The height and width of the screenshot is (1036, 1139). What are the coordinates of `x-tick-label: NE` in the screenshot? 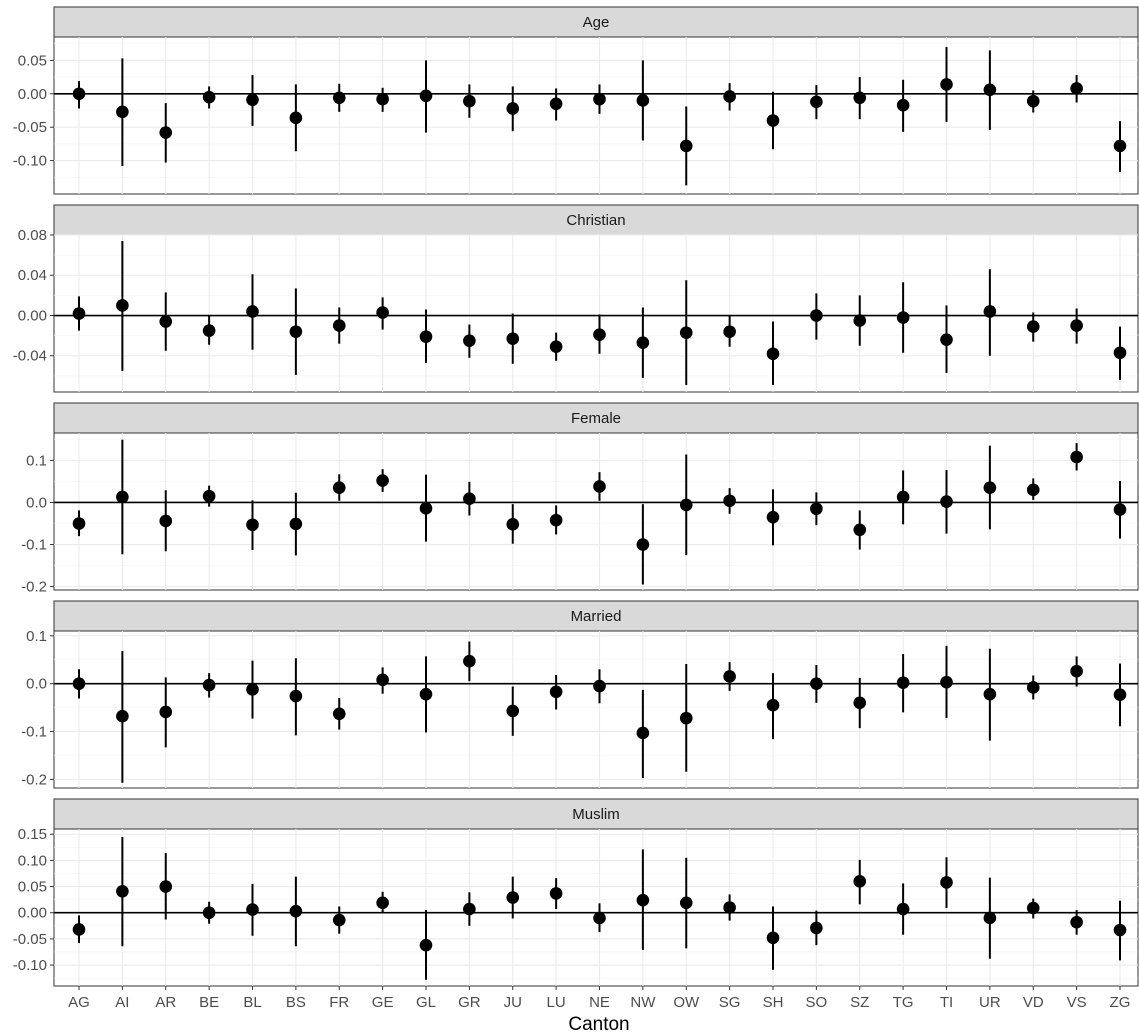 It's located at (599, 1002).